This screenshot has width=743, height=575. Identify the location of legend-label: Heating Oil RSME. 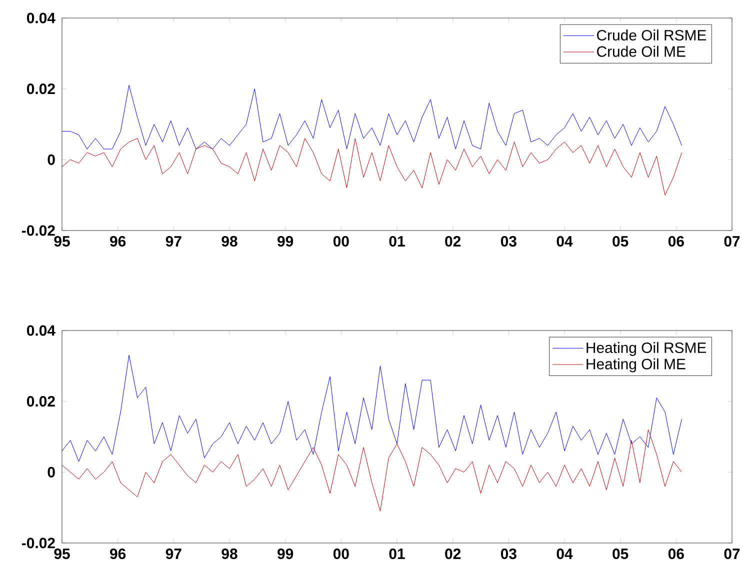
(646, 349).